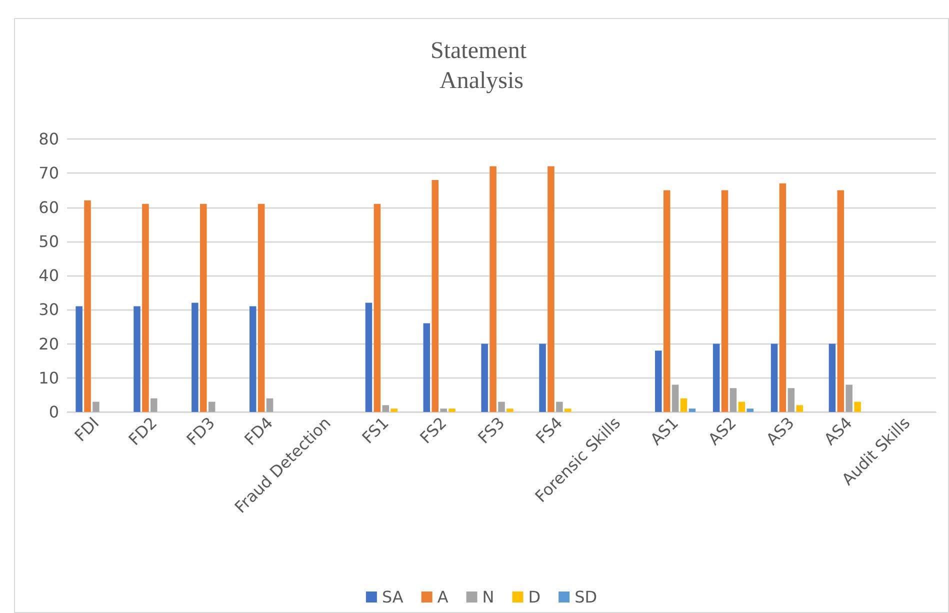 Image resolution: width=949 pixels, height=613 pixels. I want to click on y-tick-label: 0, so click(53, 412).